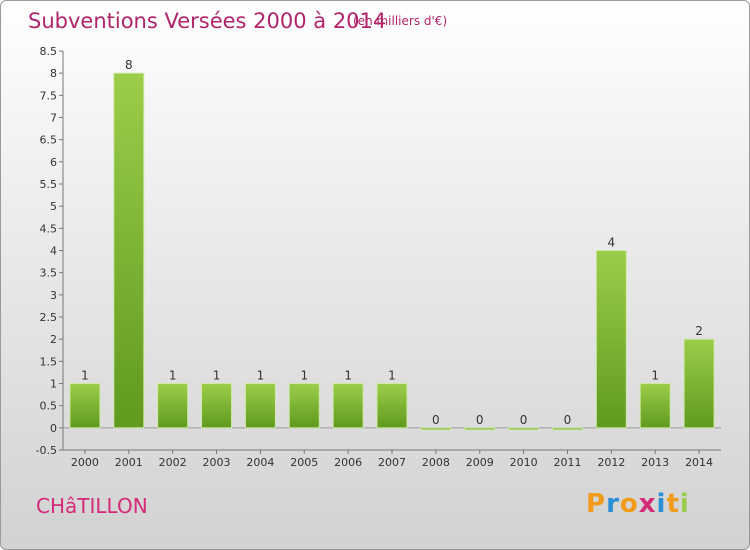  What do you see at coordinates (655, 462) in the screenshot?
I see `x-tick-label: 2013` at bounding box center [655, 462].